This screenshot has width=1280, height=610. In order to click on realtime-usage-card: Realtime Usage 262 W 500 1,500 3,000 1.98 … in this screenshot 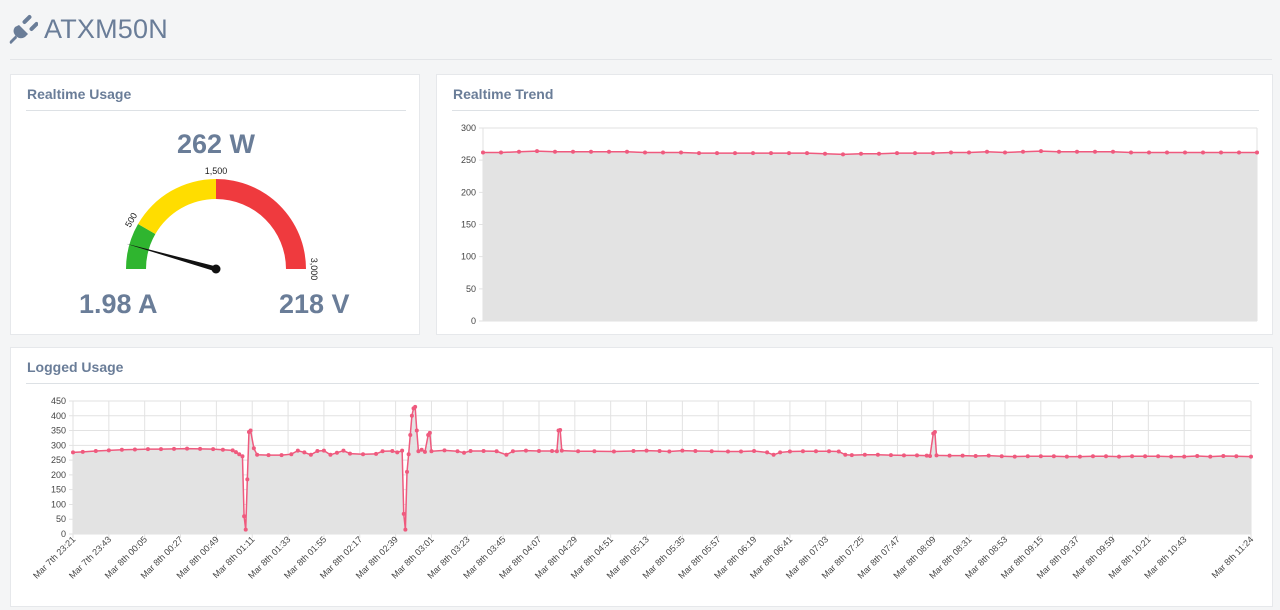, I will do `click(215, 204)`.